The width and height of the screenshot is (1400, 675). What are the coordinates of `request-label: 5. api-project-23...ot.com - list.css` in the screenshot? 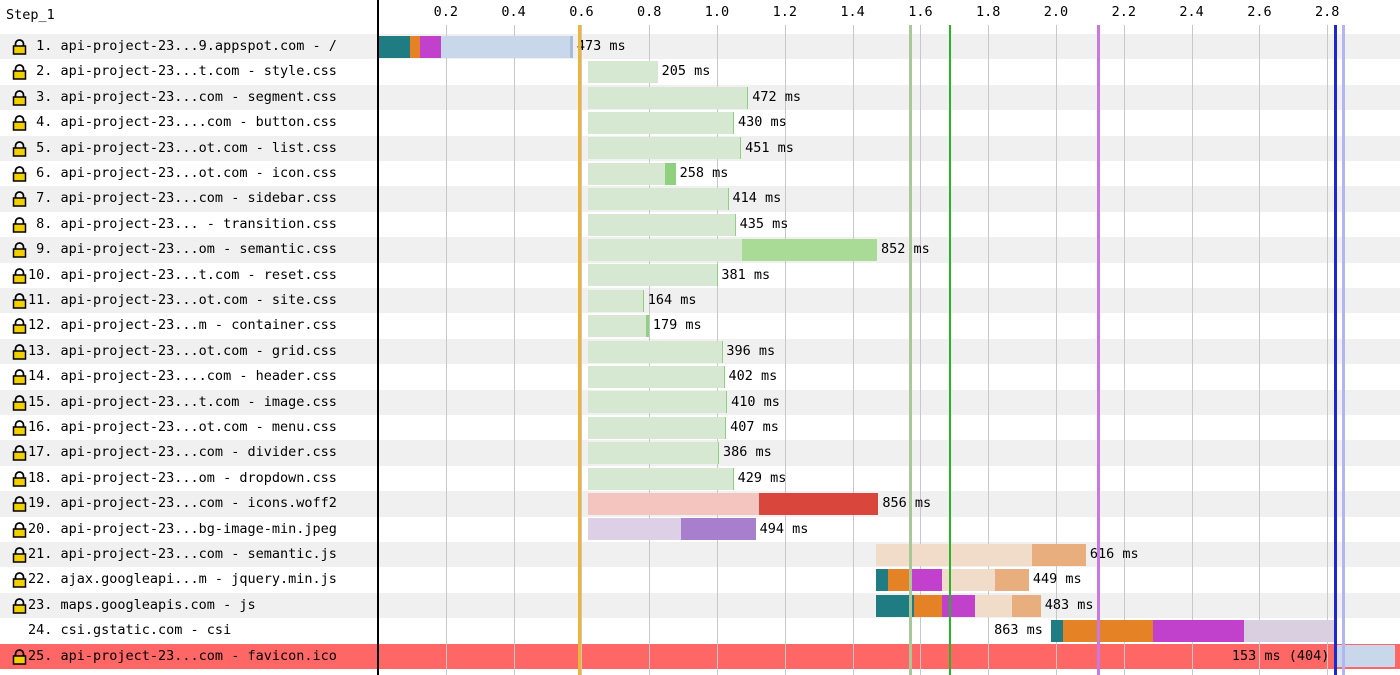 It's located at (188, 148).